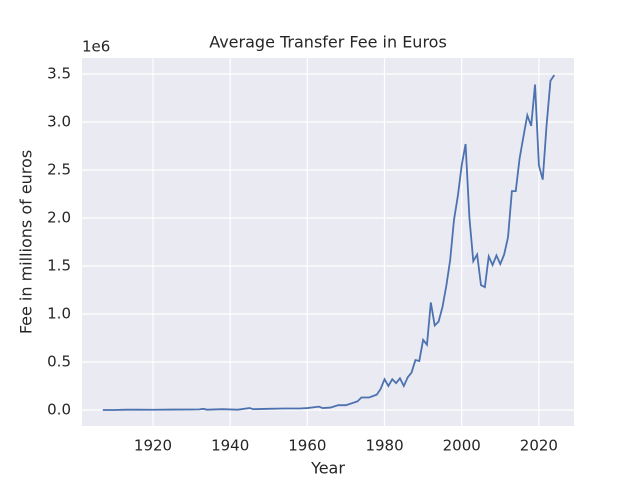 The height and width of the screenshot is (484, 640). I want to click on y-tick-label: 3.5, so click(59, 74).